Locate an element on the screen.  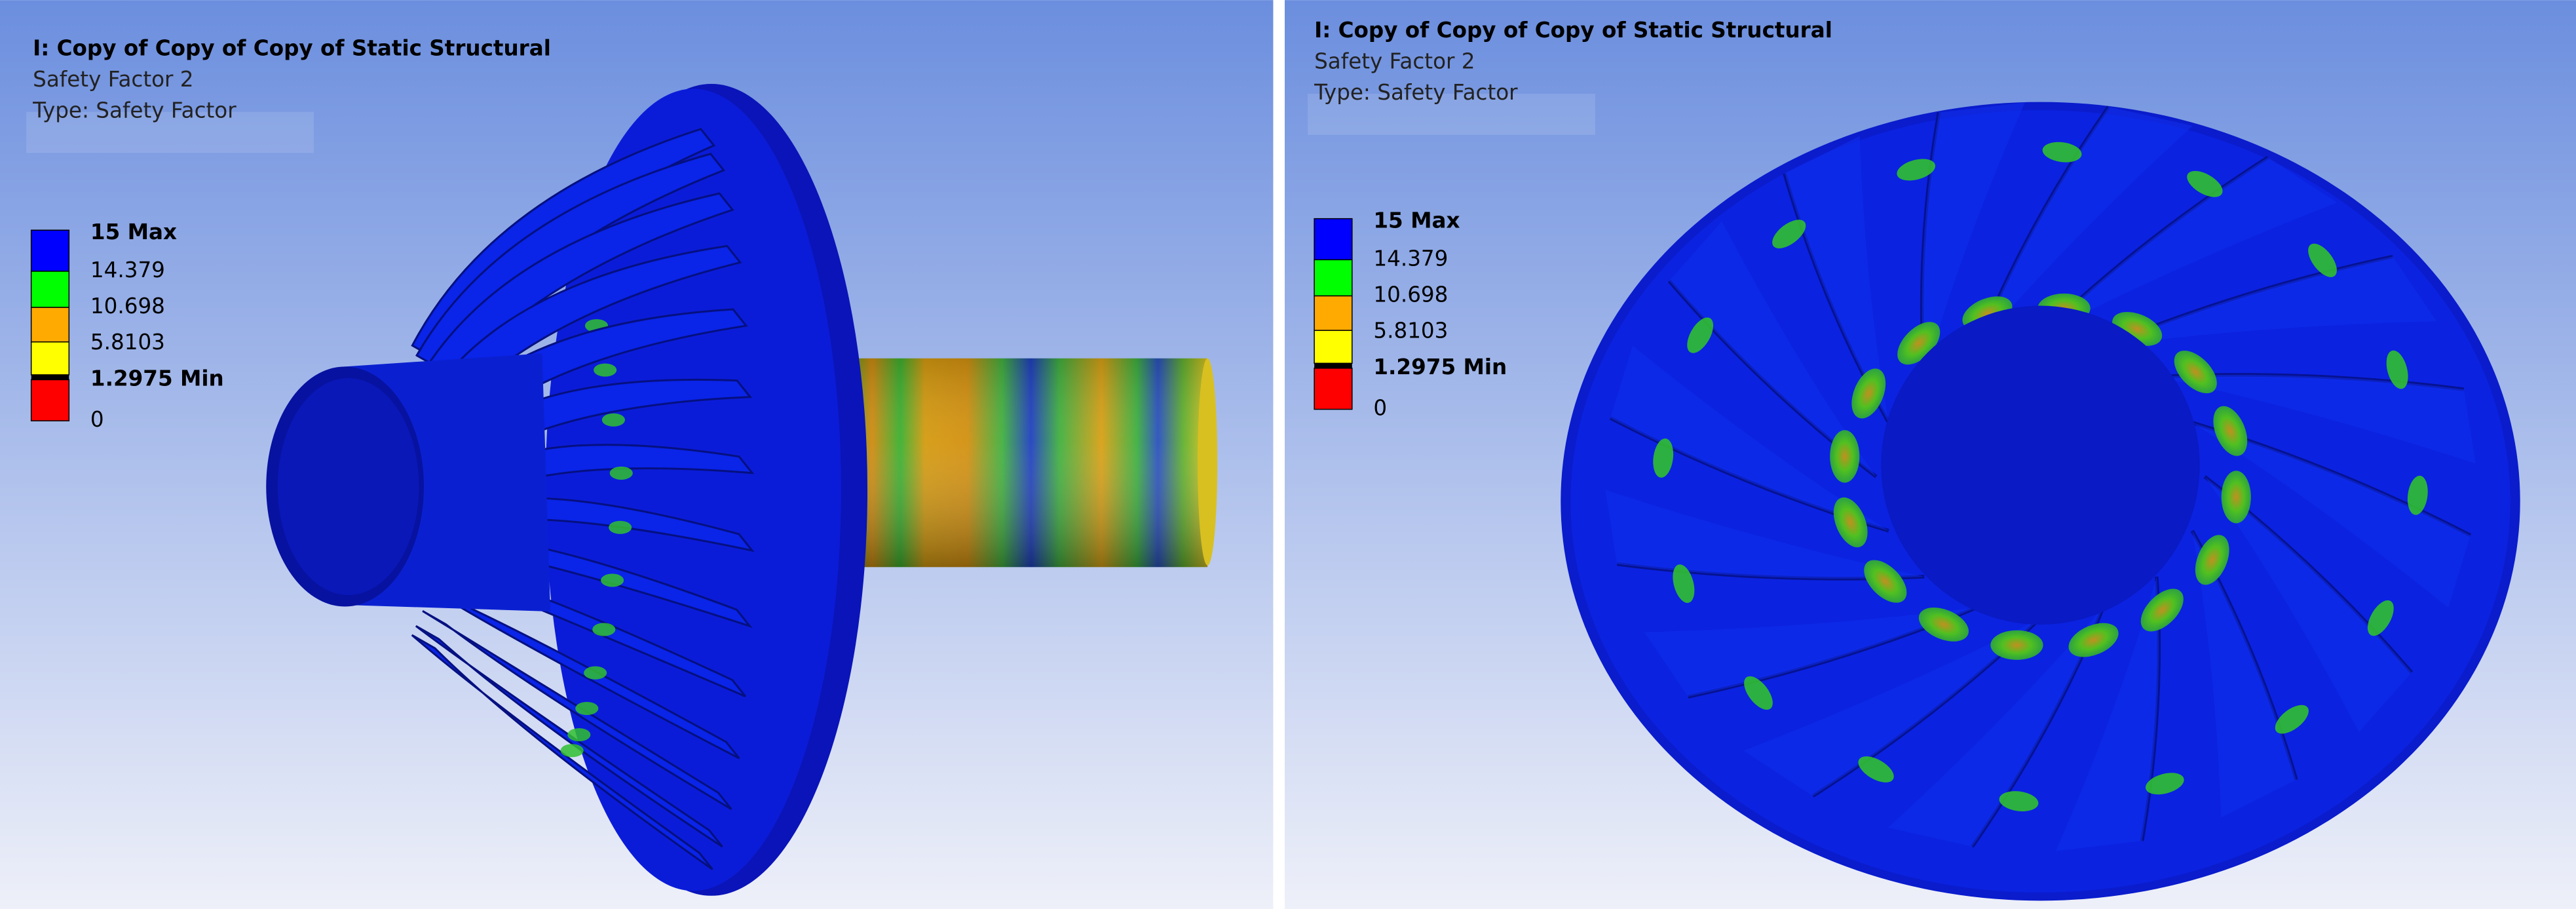
blade is located at coordinates (562, 752).